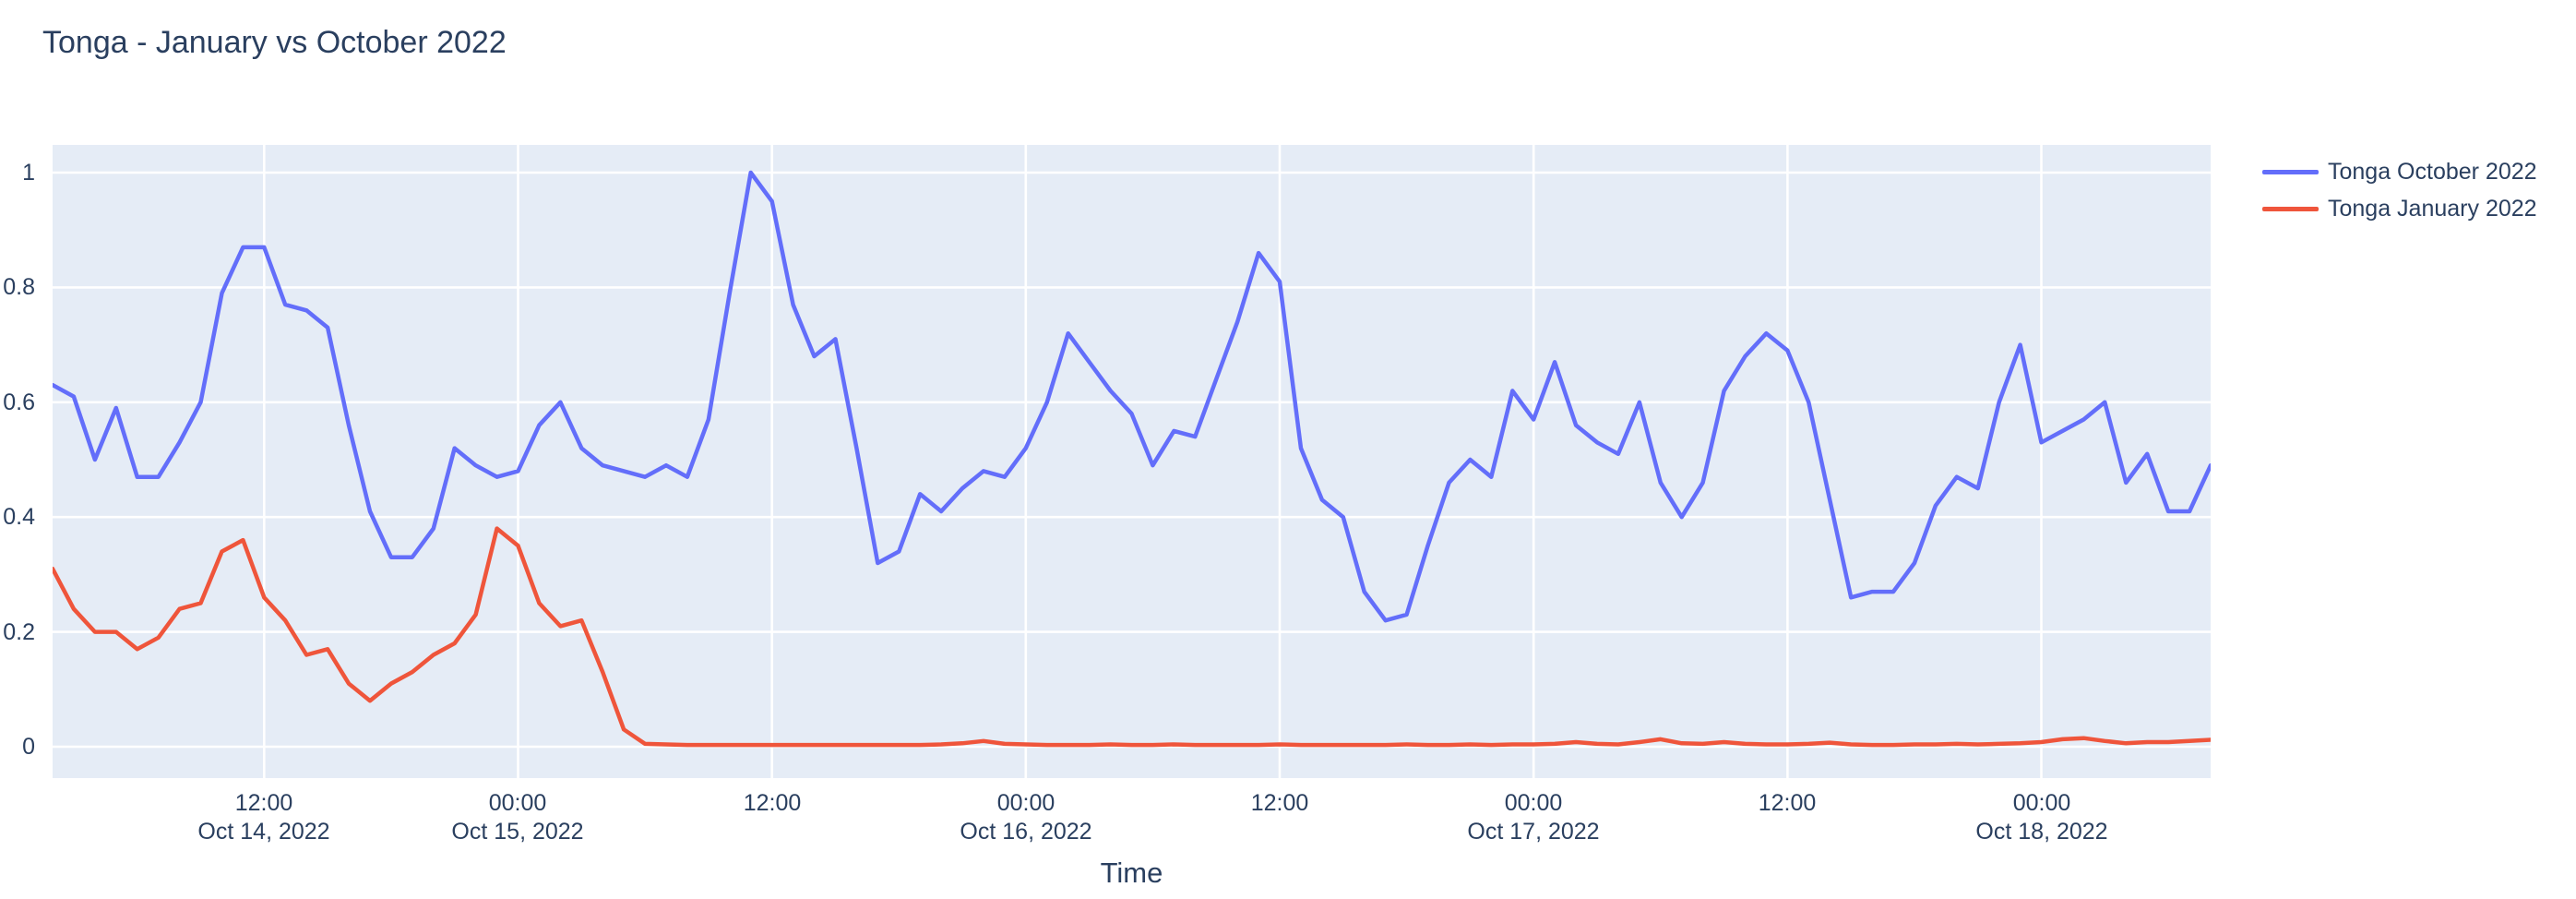  What do you see at coordinates (28, 747) in the screenshot?
I see `y-tick-label: 0` at bounding box center [28, 747].